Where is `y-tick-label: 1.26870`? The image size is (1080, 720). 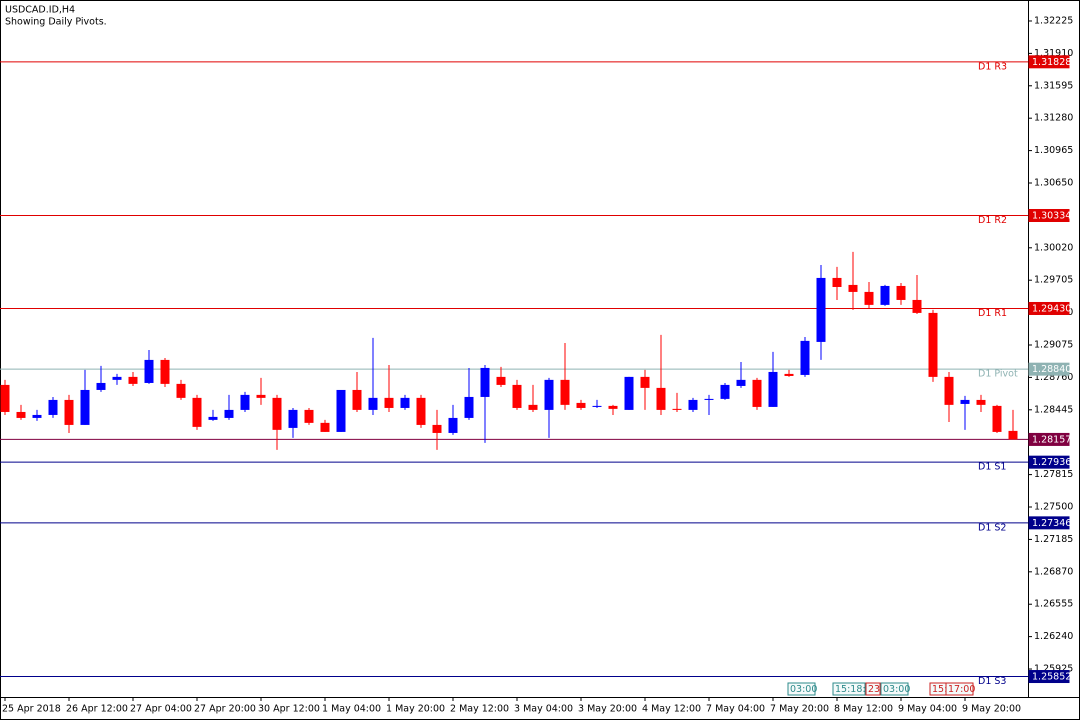 y-tick-label: 1.26870 is located at coordinates (1053, 571).